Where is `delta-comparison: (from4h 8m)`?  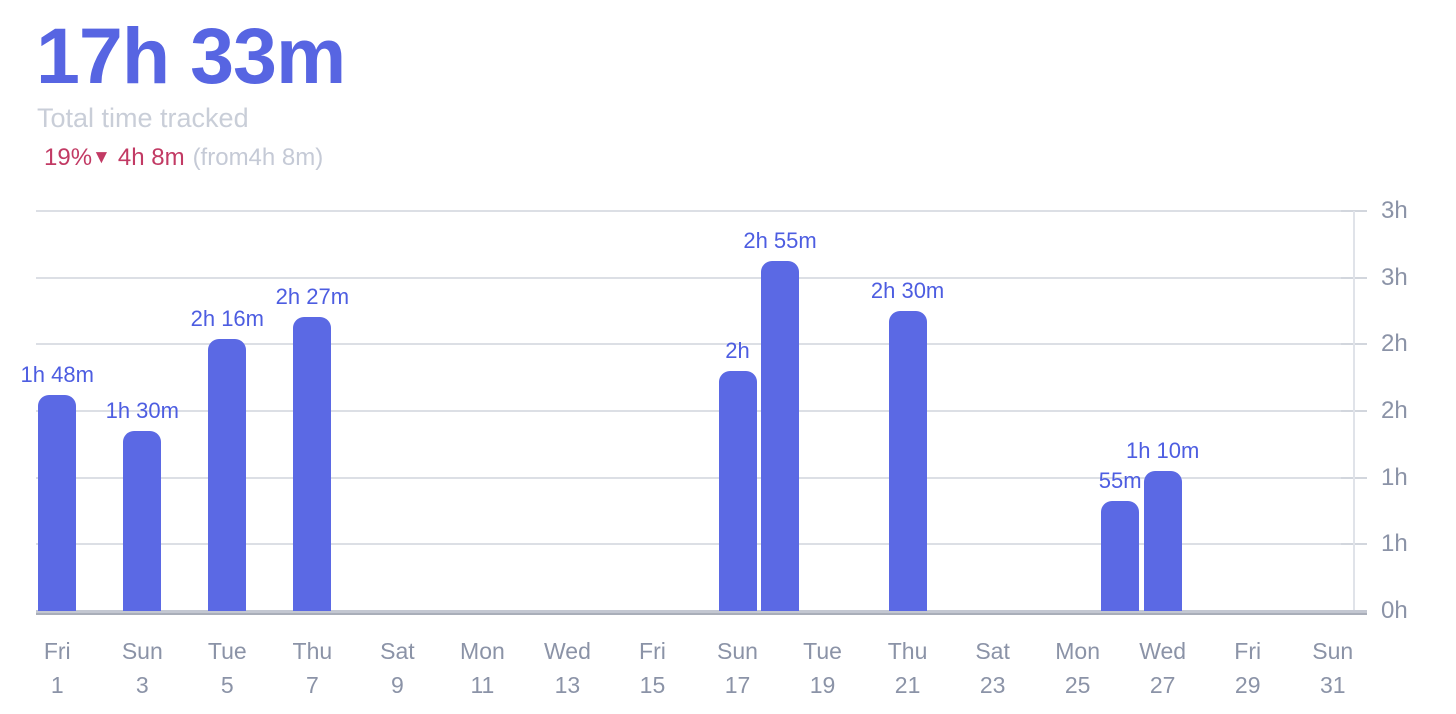
delta-comparison: (from4h 8m) is located at coordinates (258, 157).